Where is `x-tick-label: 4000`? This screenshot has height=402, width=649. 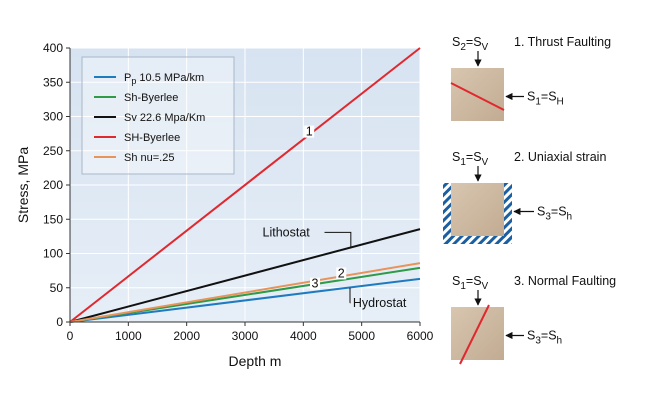
x-tick-label: 4000 is located at coordinates (303, 336).